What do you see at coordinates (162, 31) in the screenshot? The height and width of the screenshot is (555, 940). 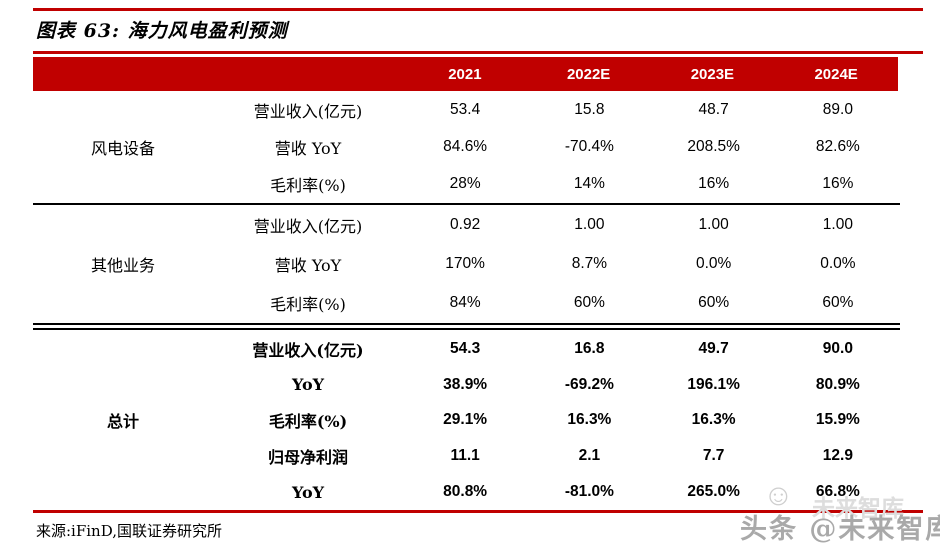 I see `figure-title: 图表 63: 海力风电盈利预测` at bounding box center [162, 31].